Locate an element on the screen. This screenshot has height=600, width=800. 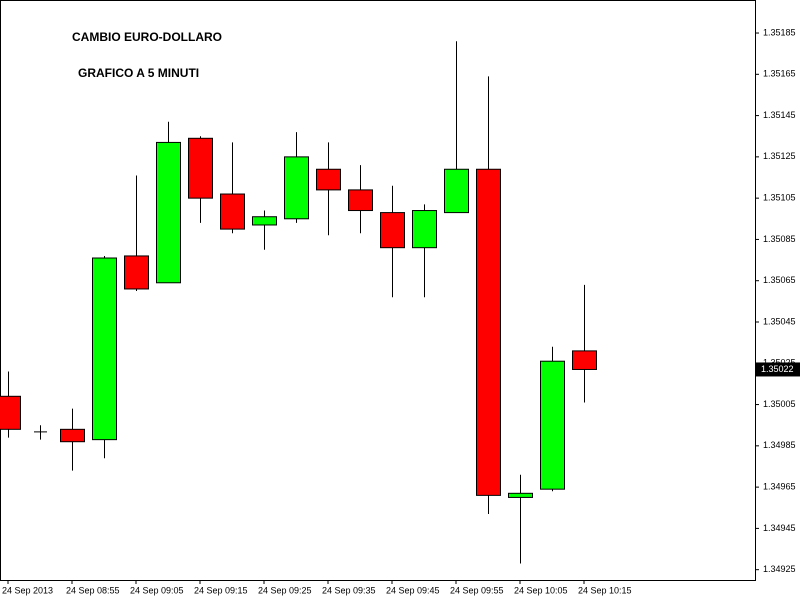
chart-subtitle: GRAFICO A 5 MINUTI is located at coordinates (138, 73).